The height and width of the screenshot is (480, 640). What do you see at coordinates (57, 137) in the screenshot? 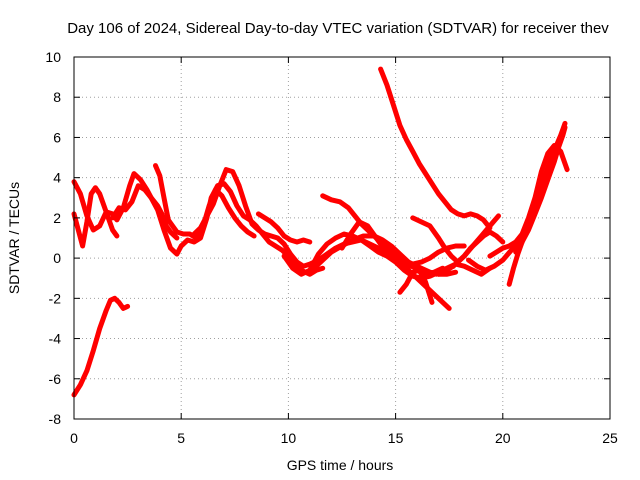
I see `y-tick-label: 6` at bounding box center [57, 137].